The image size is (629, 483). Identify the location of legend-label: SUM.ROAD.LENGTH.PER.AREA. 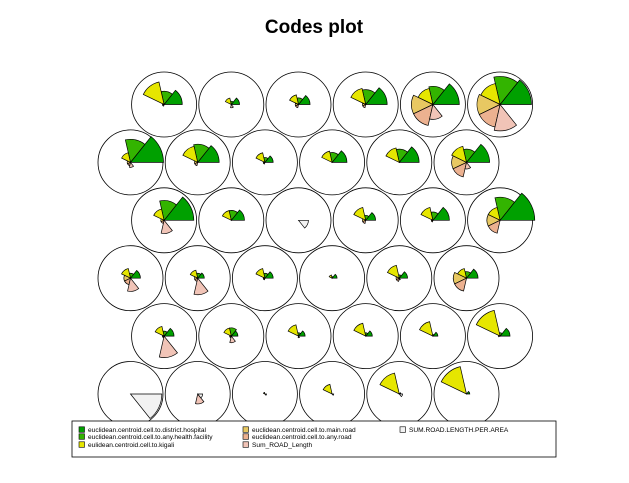
(459, 430).